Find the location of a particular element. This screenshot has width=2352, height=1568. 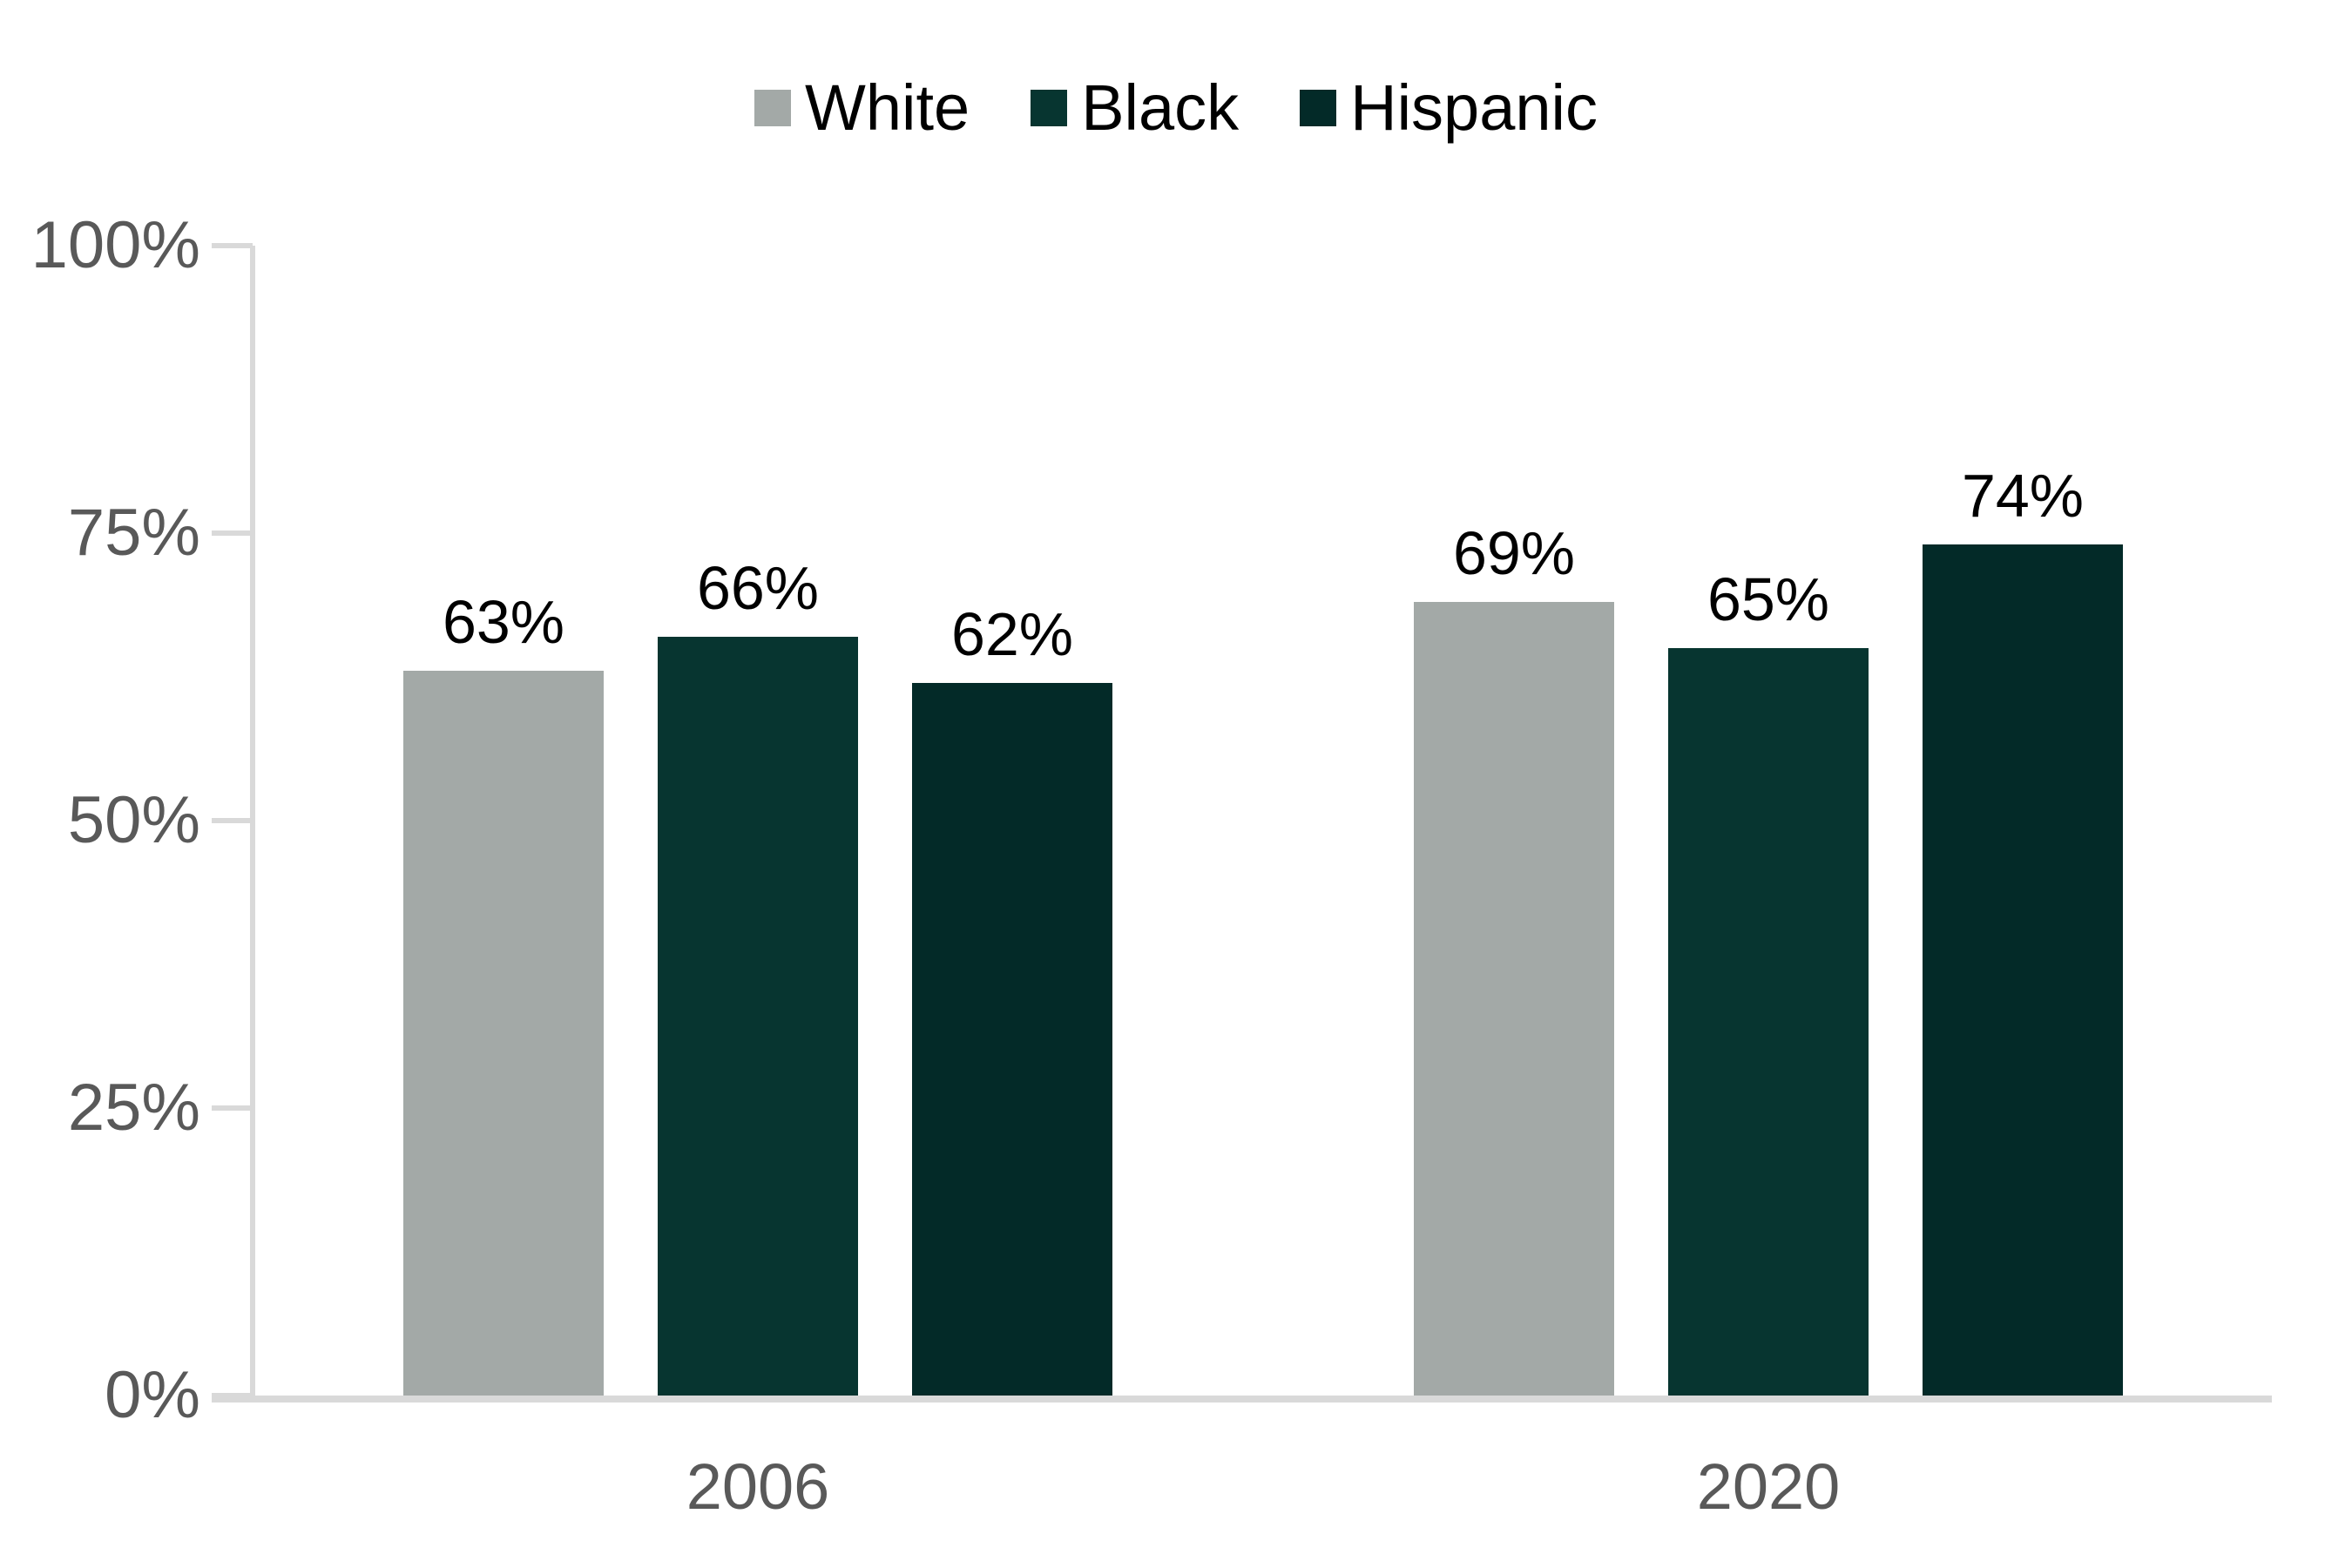

bar-black-2006 is located at coordinates (758, 1016).